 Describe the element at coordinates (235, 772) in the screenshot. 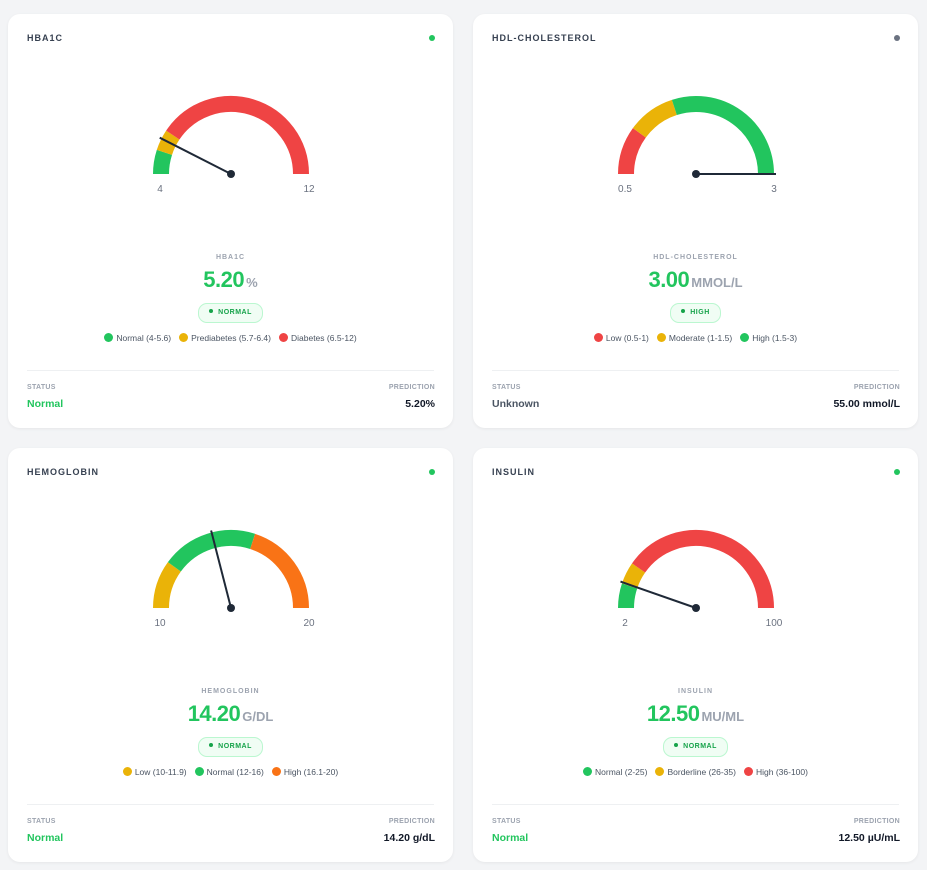

I see `legend-label: Normal (12-16)` at that location.